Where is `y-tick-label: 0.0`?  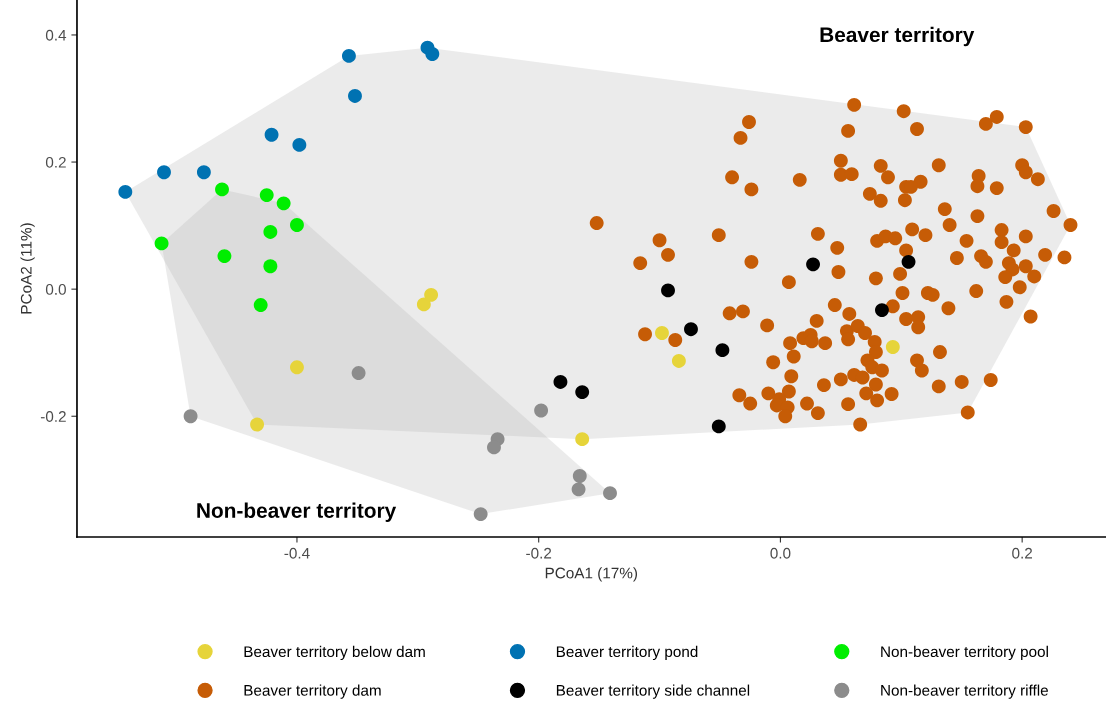
y-tick-label: 0.0 is located at coordinates (55, 289).